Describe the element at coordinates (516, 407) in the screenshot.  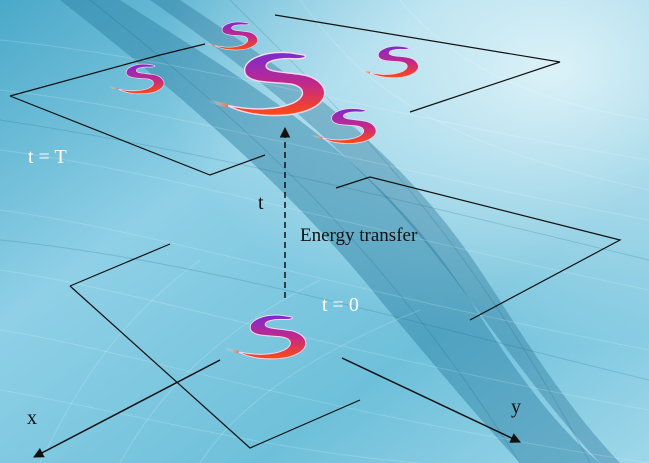
I see `label-y-axis: y` at that location.